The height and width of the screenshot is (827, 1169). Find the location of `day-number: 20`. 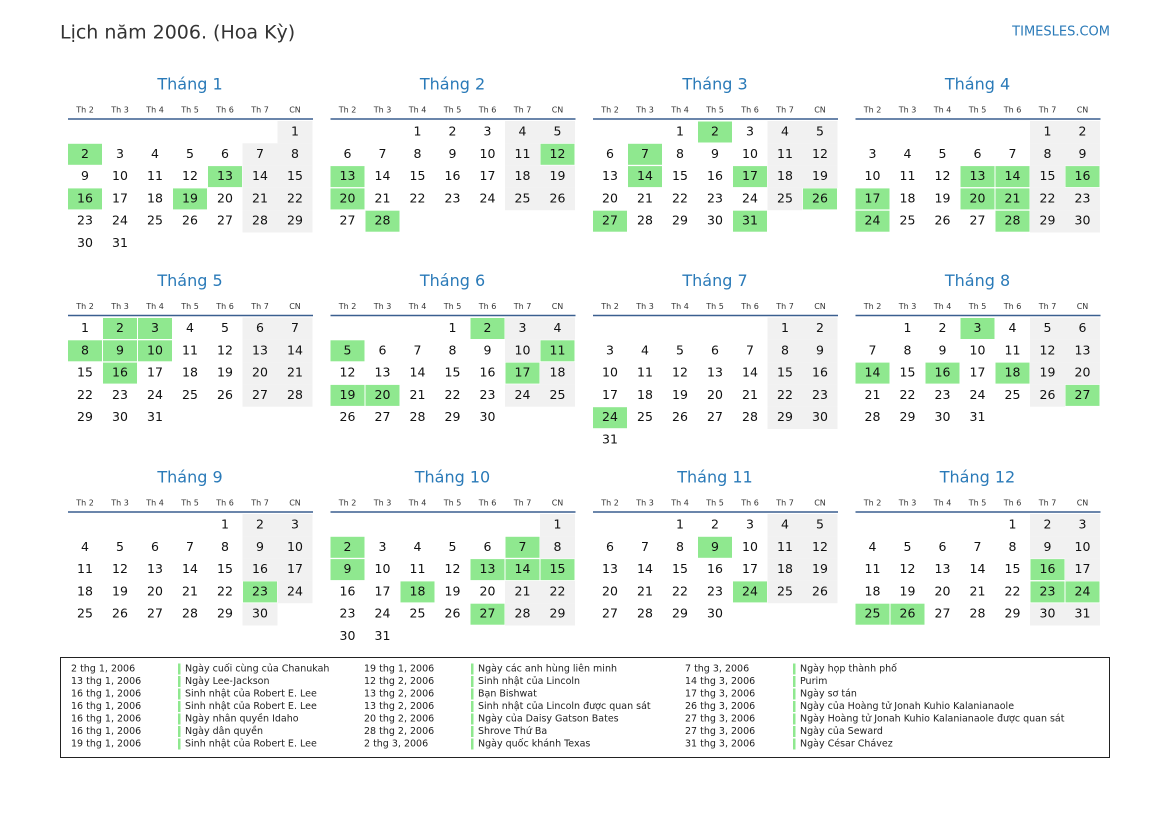

day-number: 20 is located at coordinates (155, 590).